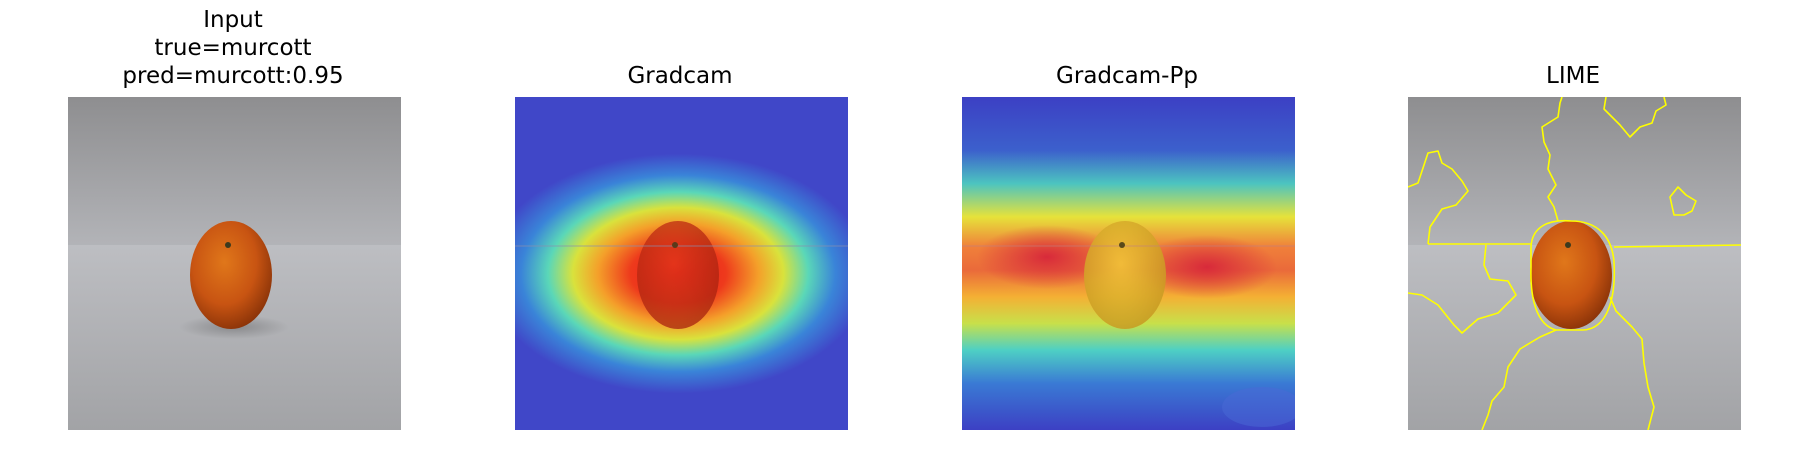  What do you see at coordinates (234, 263) in the screenshot?
I see `input-image` at bounding box center [234, 263].